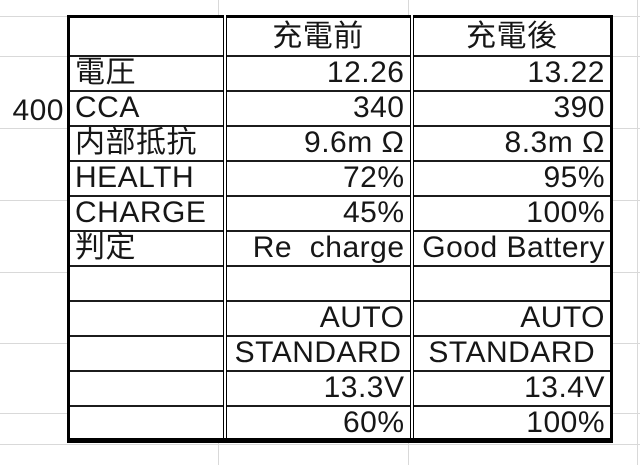 Image resolution: width=640 pixels, height=465 pixels. Describe the element at coordinates (146, 283) in the screenshot. I see `cell-spacer-label` at that location.